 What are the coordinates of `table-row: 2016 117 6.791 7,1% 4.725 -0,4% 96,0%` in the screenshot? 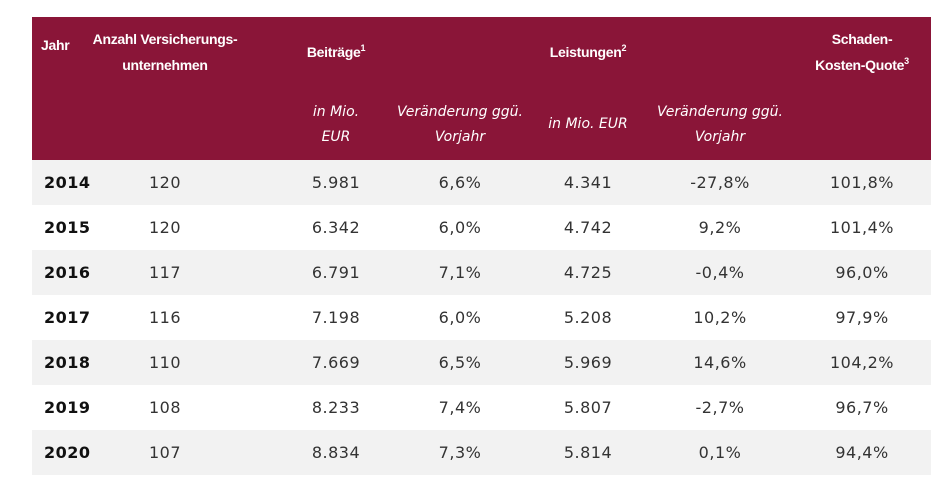 It's located at (481, 272).